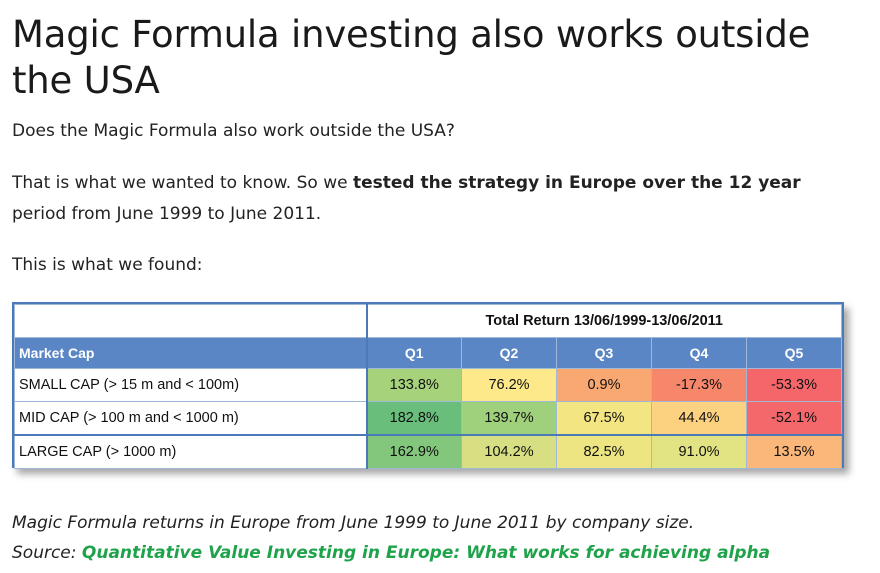 The width and height of the screenshot is (880, 573). I want to click on column-header-q4: Q4, so click(699, 353).